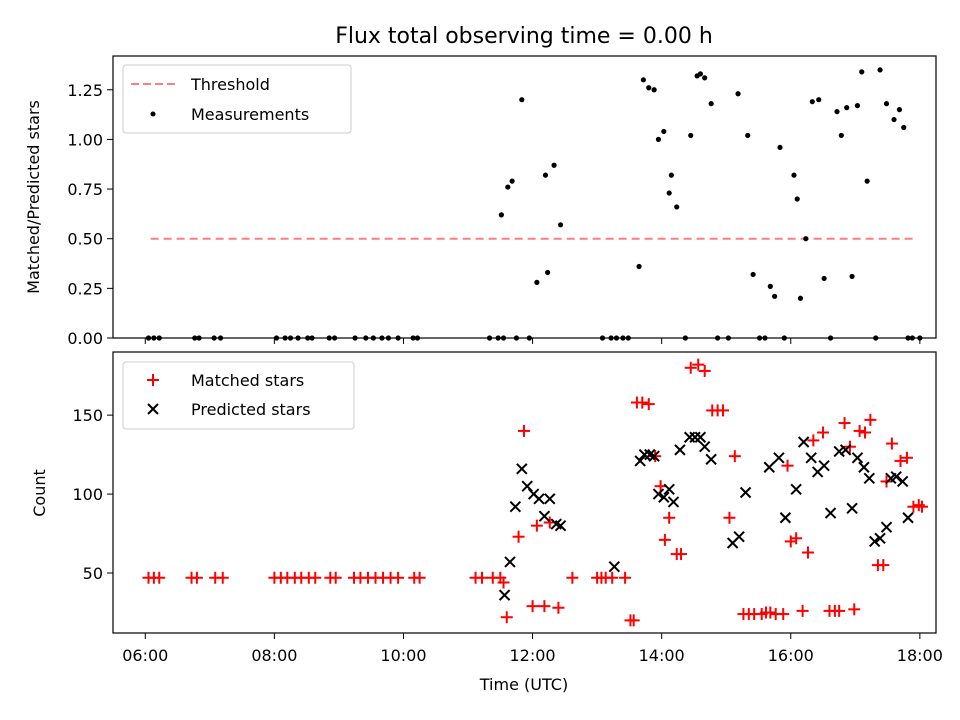 This screenshot has width=960, height=720. What do you see at coordinates (85, 338) in the screenshot?
I see `top-y-tick-label: 0.00` at bounding box center [85, 338].